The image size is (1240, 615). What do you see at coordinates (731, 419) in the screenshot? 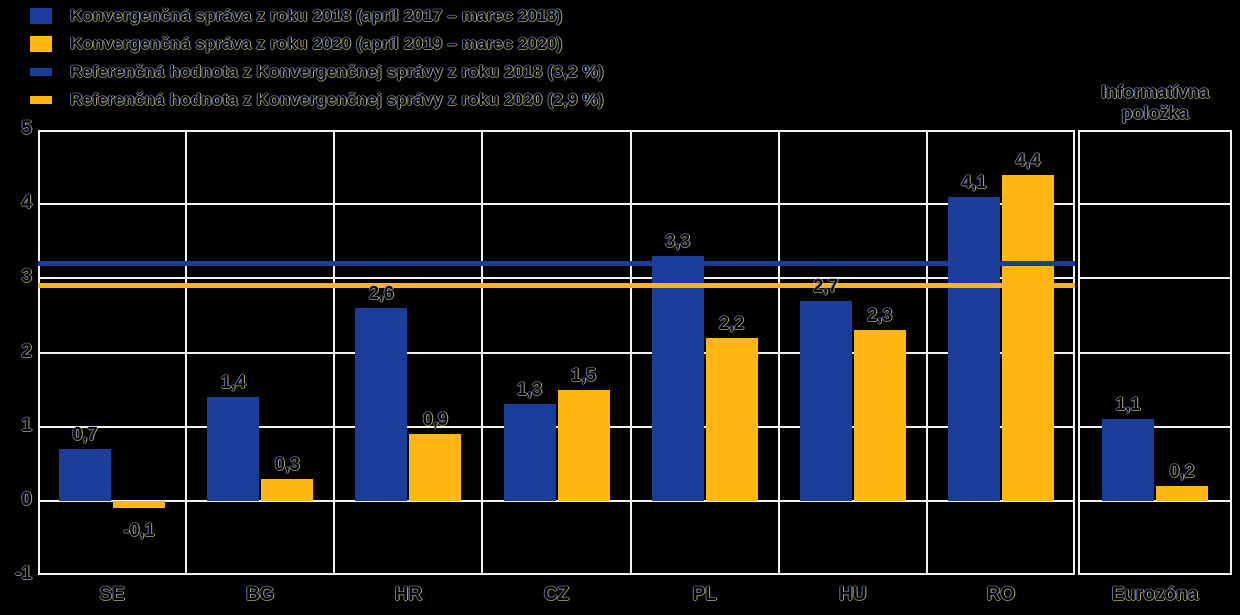
I see `bar-2020-PL` at bounding box center [731, 419].